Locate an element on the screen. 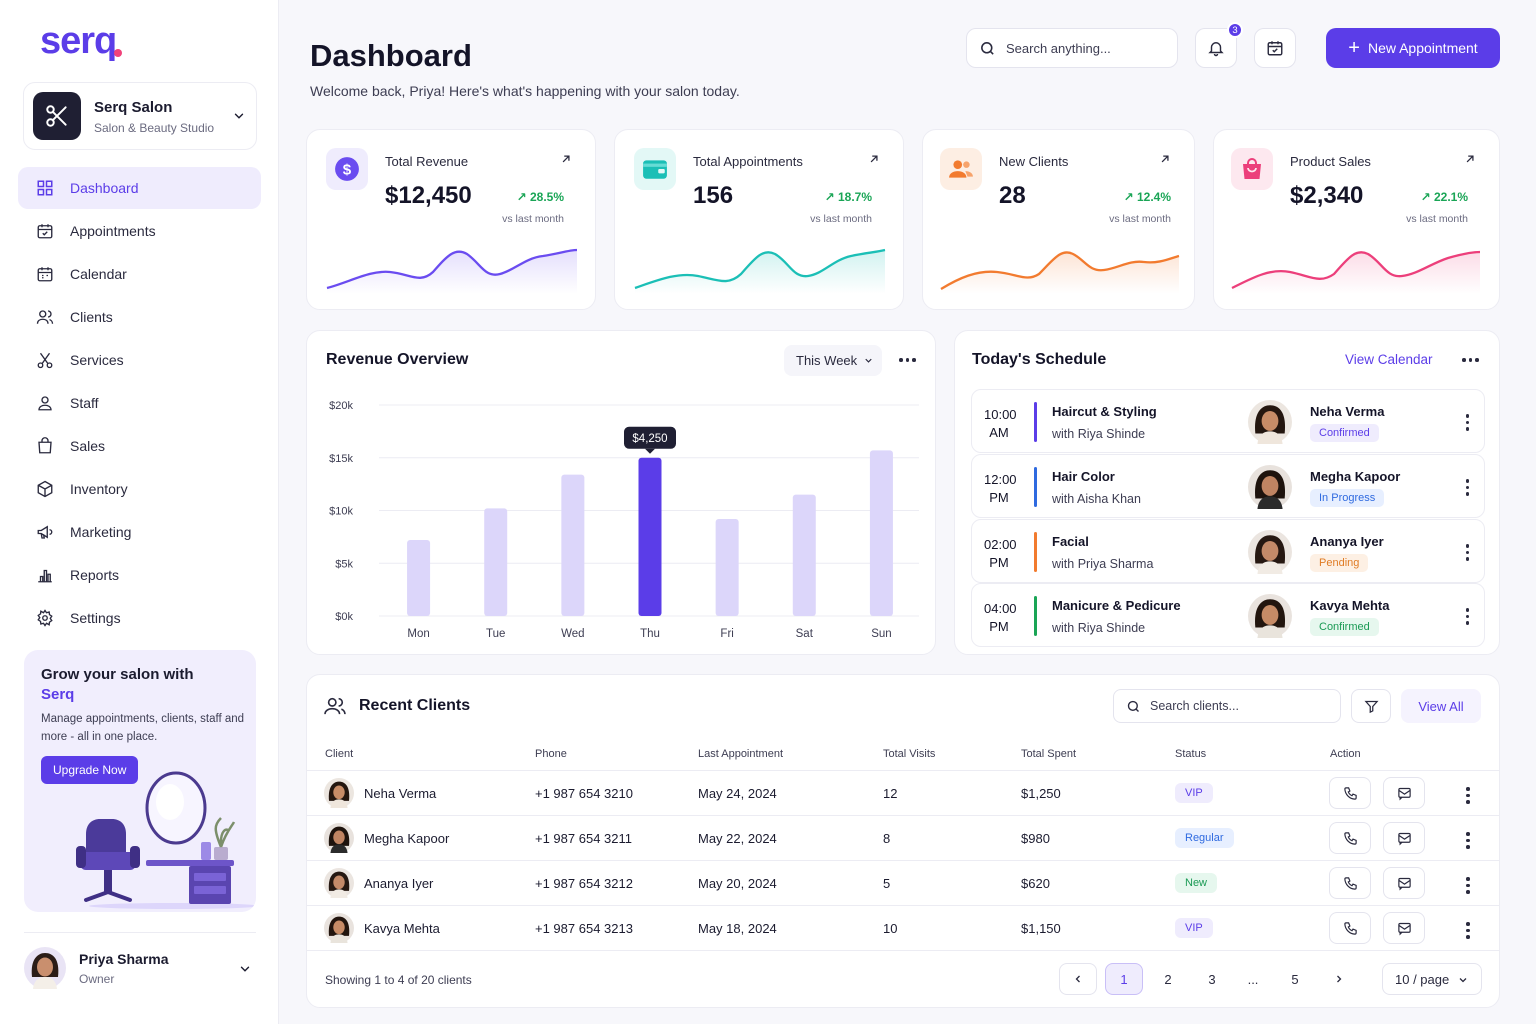  message-icon is located at coordinates (1404, 928).